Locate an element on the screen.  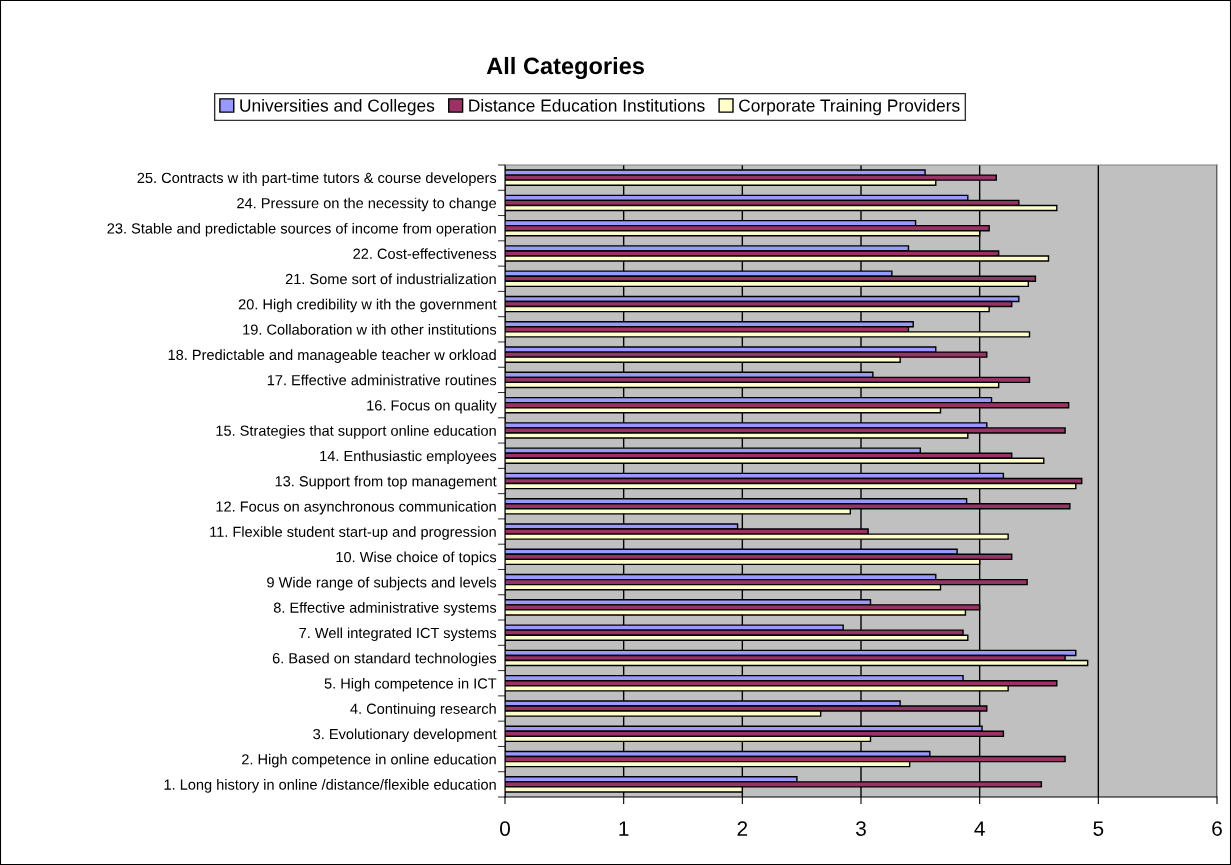
y-tick-label: 2. High competence in online education is located at coordinates (369, 760).